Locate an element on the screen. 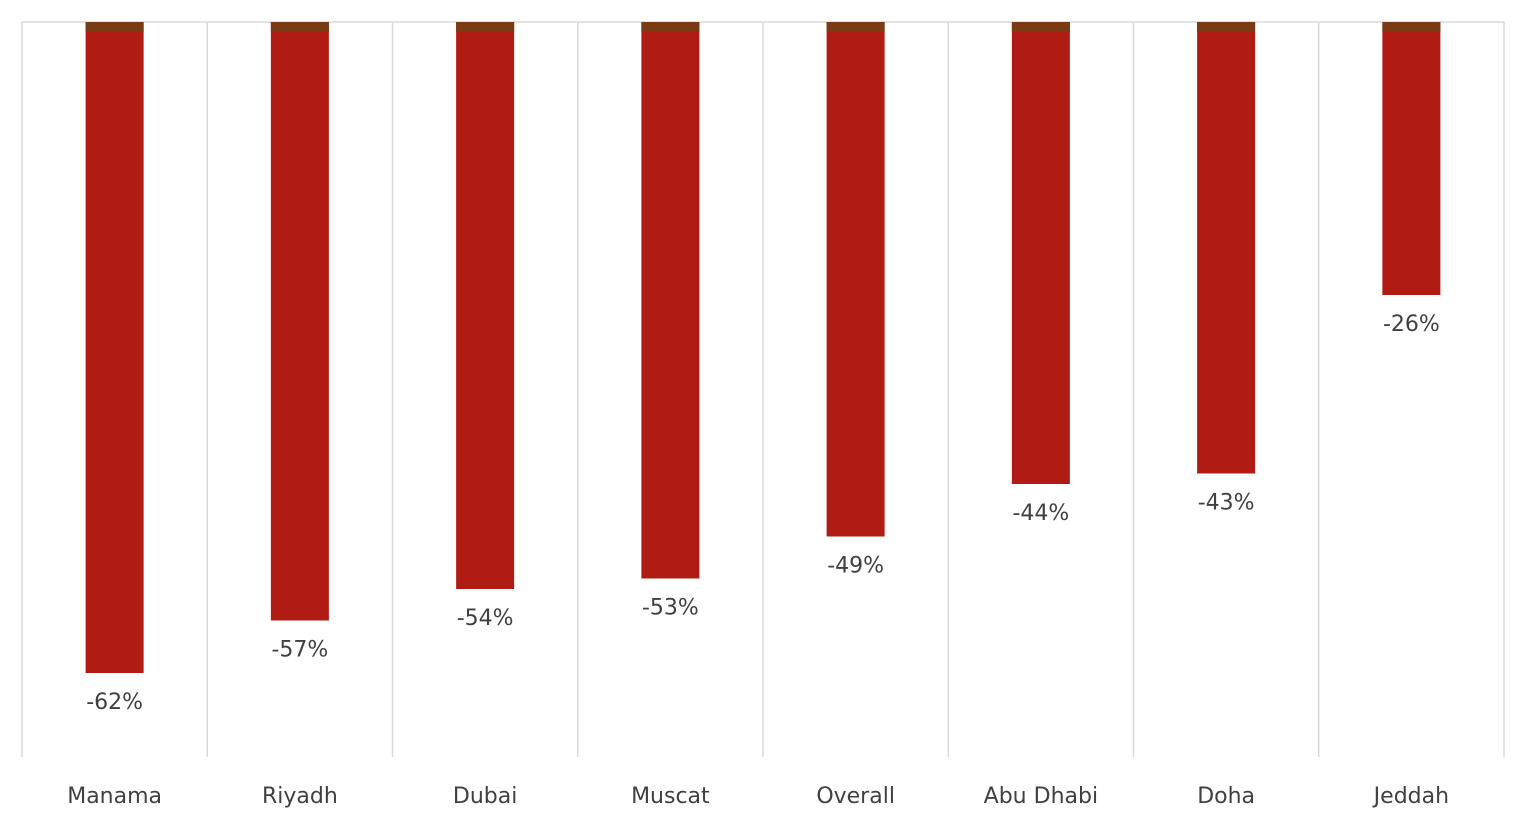 Image resolution: width=1527 pixels, height=826 pixels. value-label: -54% is located at coordinates (485, 618).